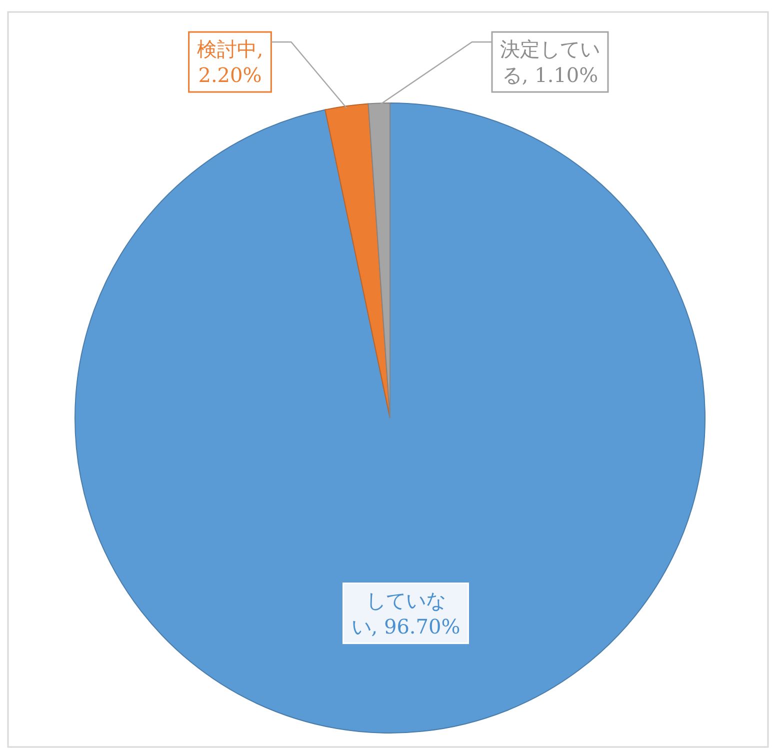 Image resolution: width=773 pixels, height=749 pixels. I want to click on slice-label: 決定している, 1.10%, so click(550, 62).